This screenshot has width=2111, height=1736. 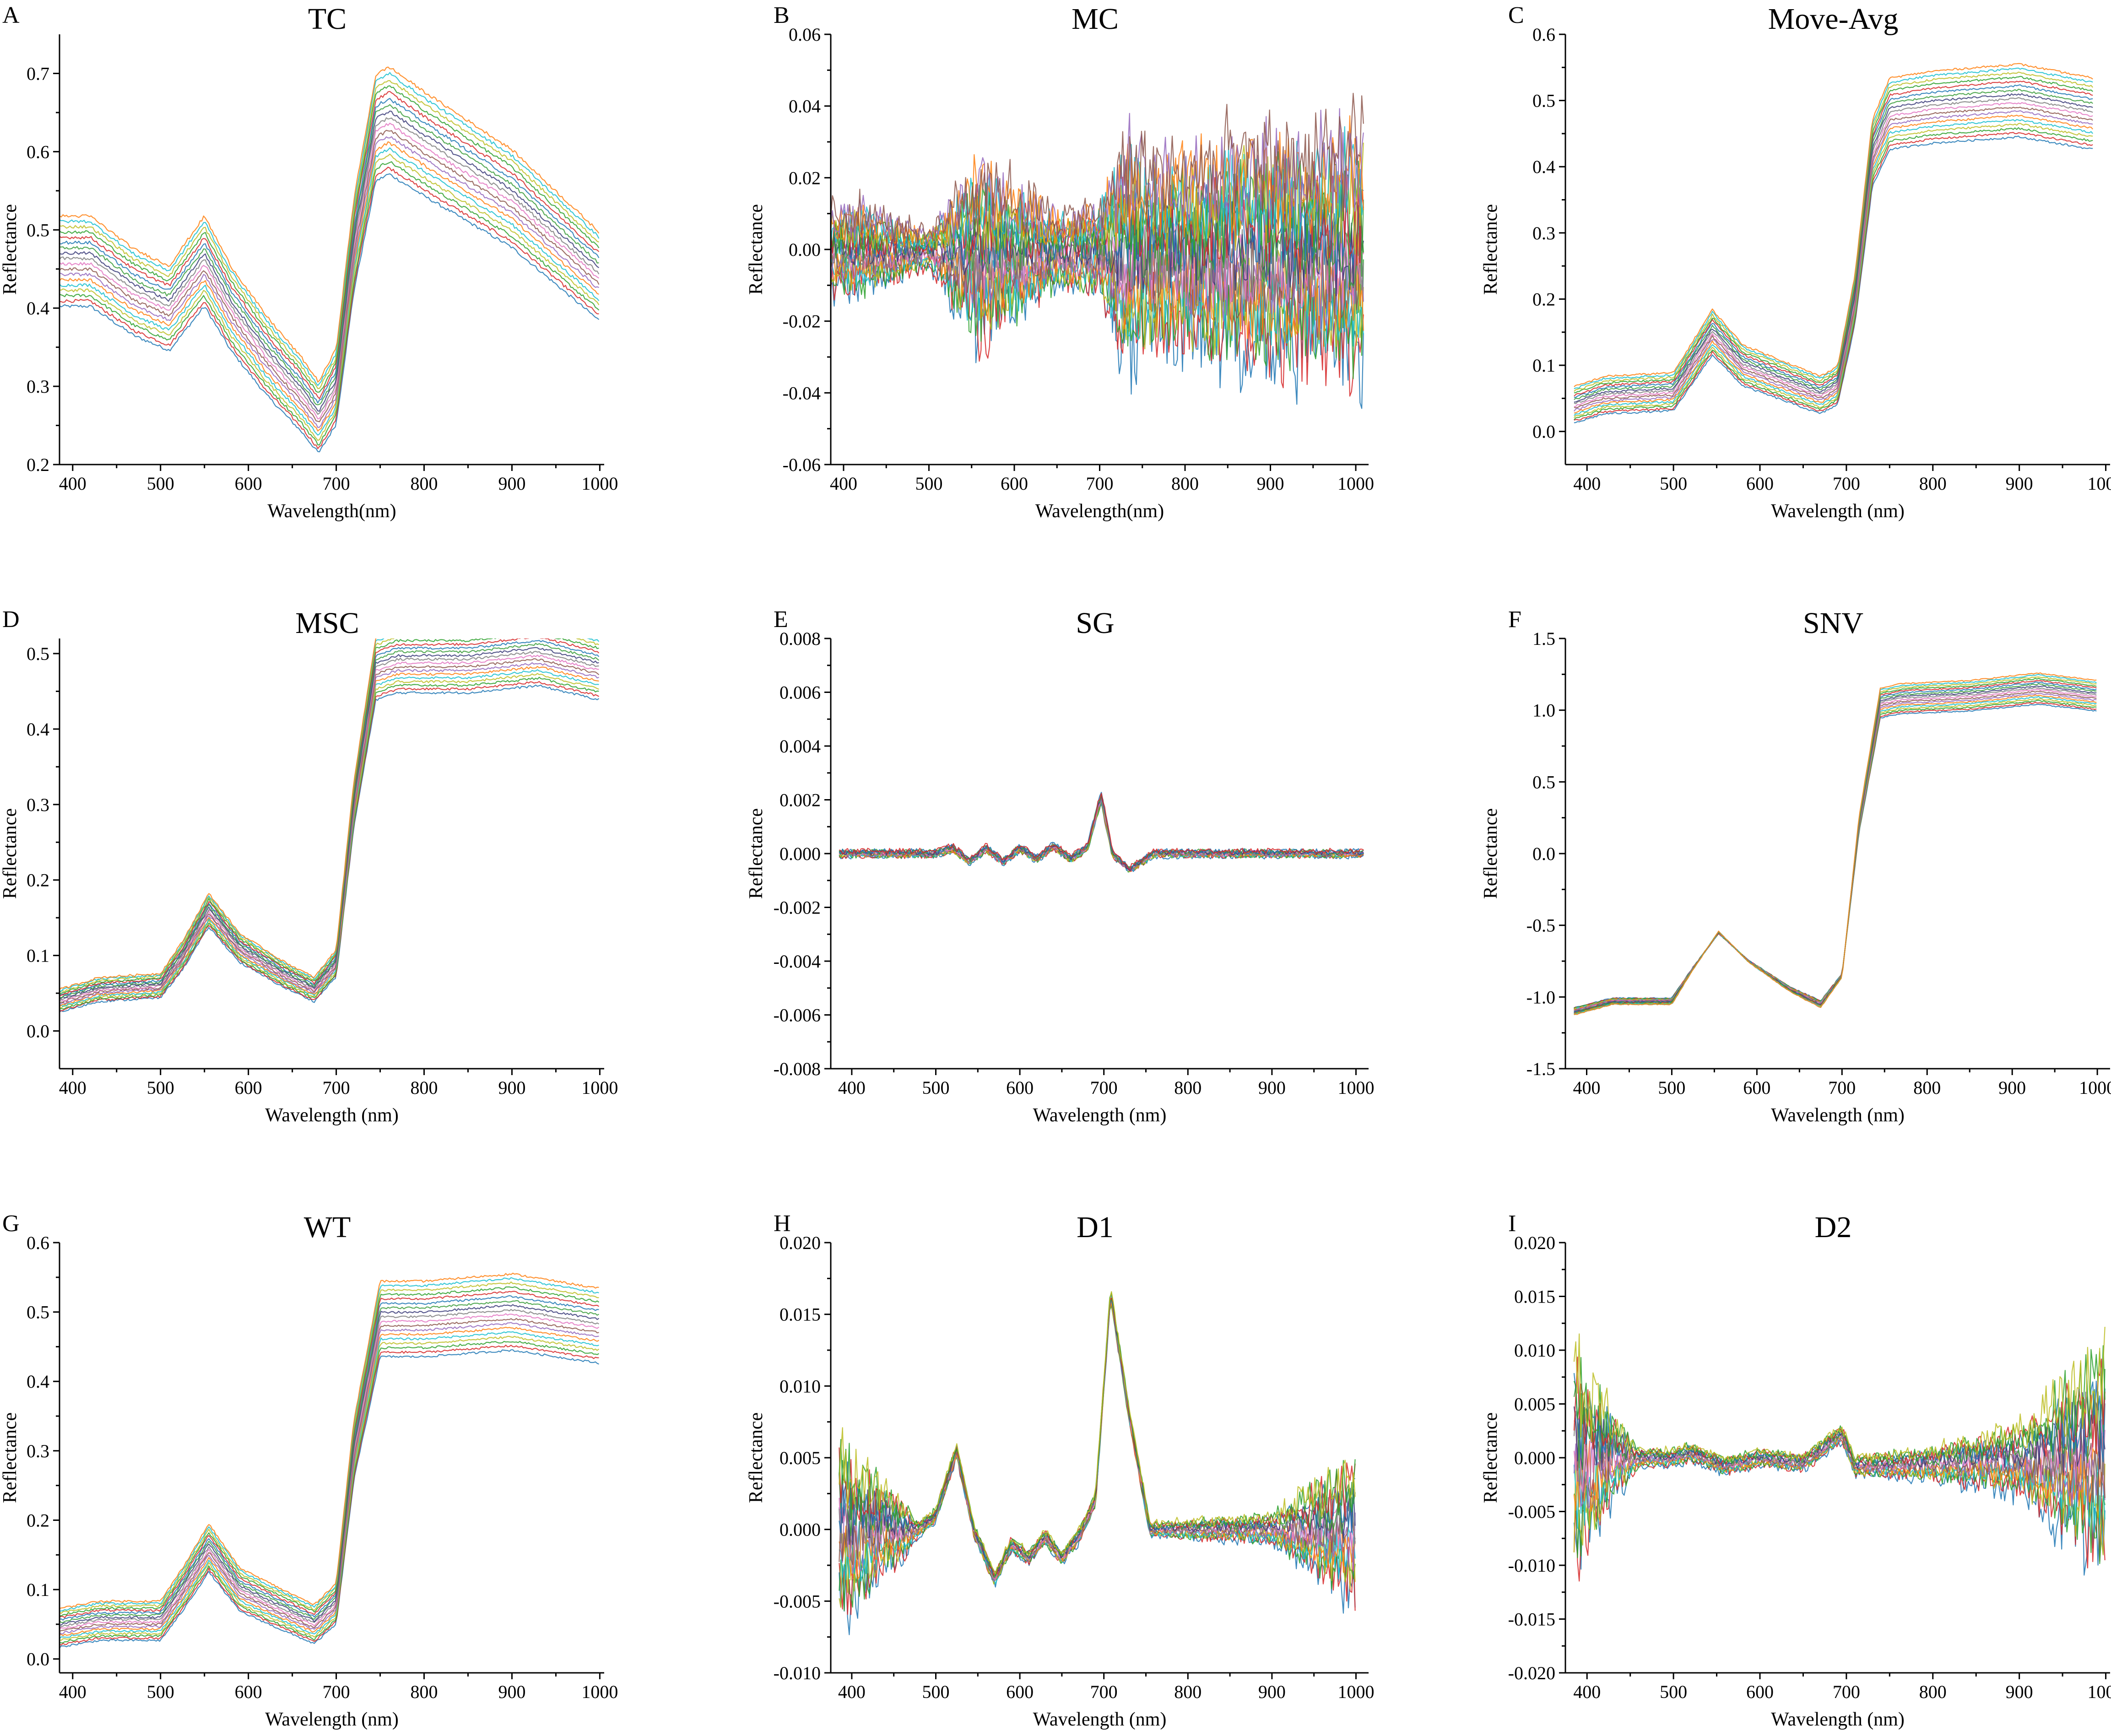 What do you see at coordinates (73, 484) in the screenshot?
I see `x-tick-label: 400` at bounding box center [73, 484].